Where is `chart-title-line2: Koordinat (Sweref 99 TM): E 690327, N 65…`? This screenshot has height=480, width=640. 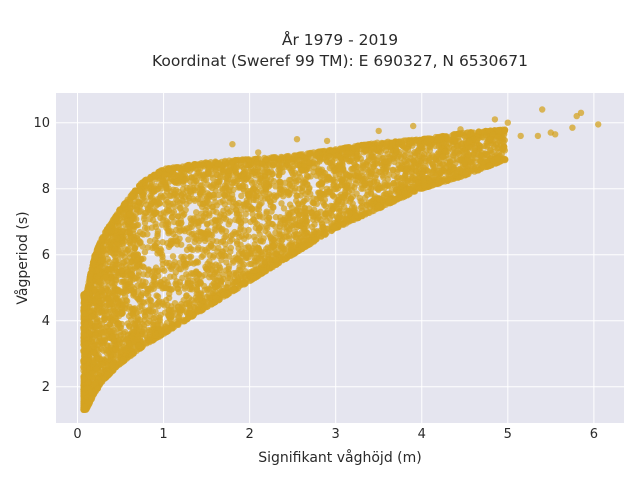 chart-title-line2: Koordinat (Sweref 99 TM): E 690327, N 65… is located at coordinates (340, 61).